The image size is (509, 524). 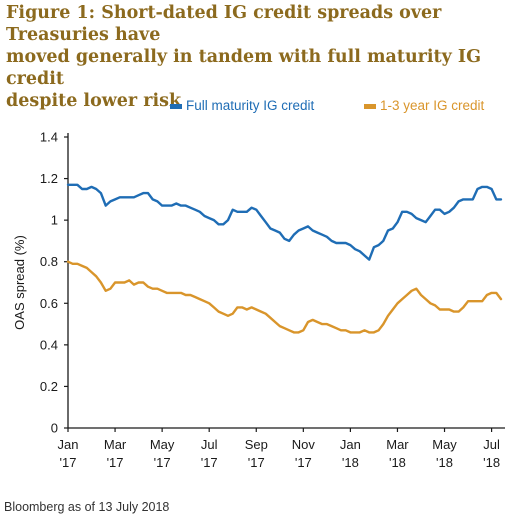 What do you see at coordinates (397, 444) in the screenshot?
I see `x-tick-label-month-7: Mar` at bounding box center [397, 444].